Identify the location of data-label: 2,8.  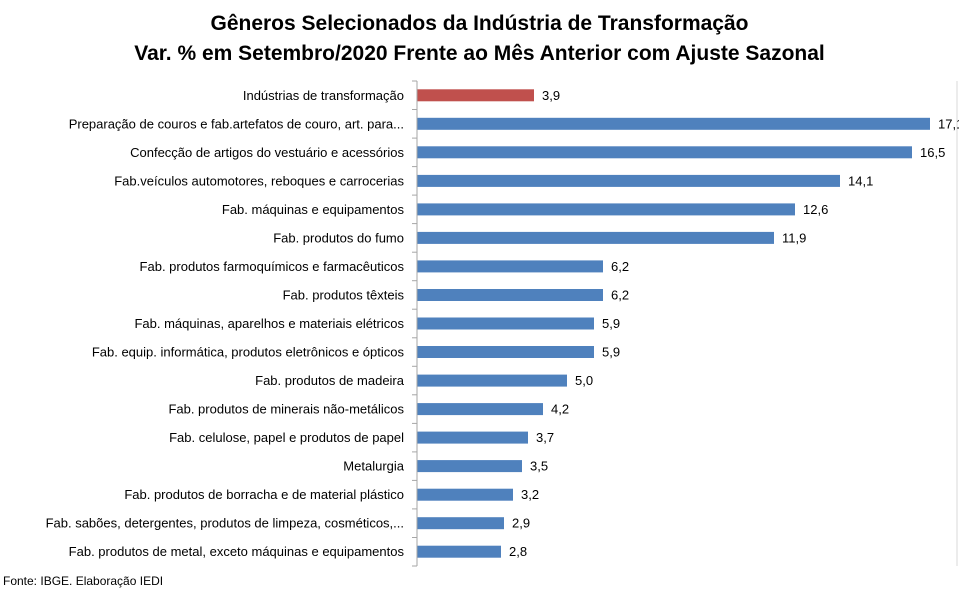
(518, 551).